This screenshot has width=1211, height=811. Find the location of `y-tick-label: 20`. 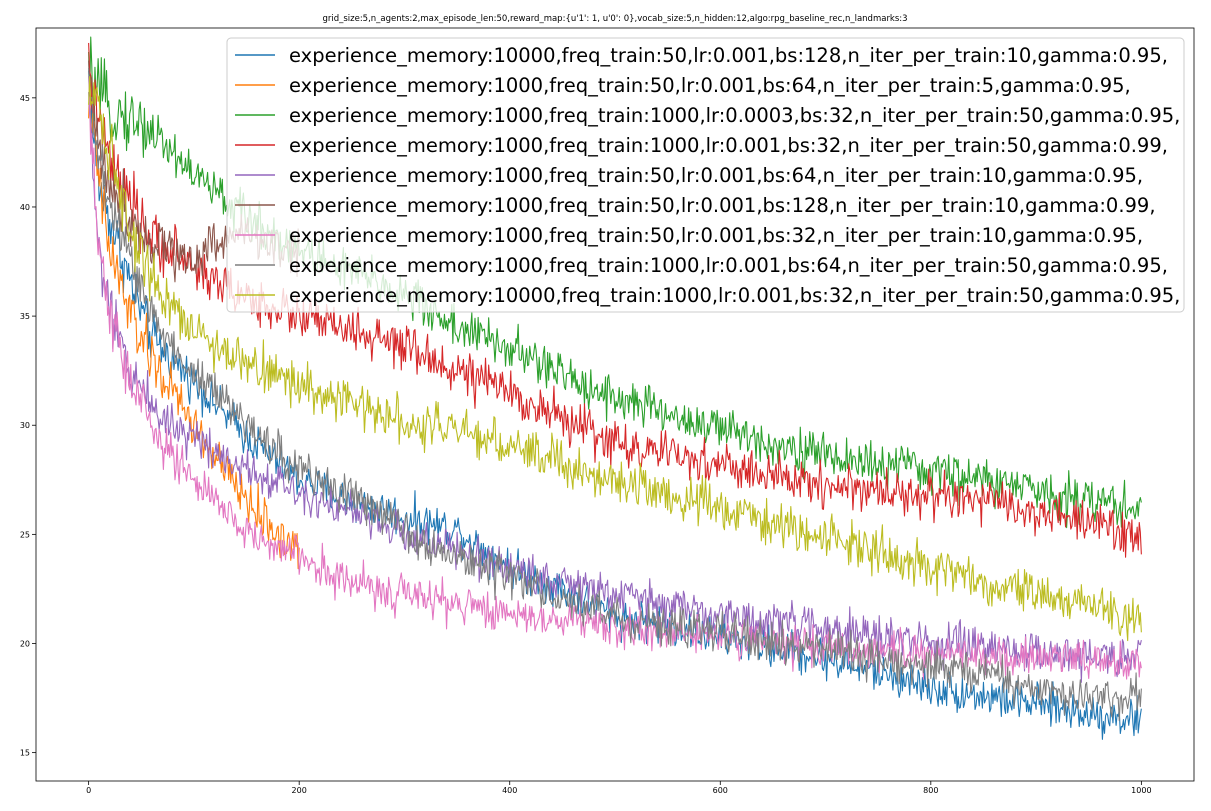

y-tick-label: 20 is located at coordinates (25, 643).